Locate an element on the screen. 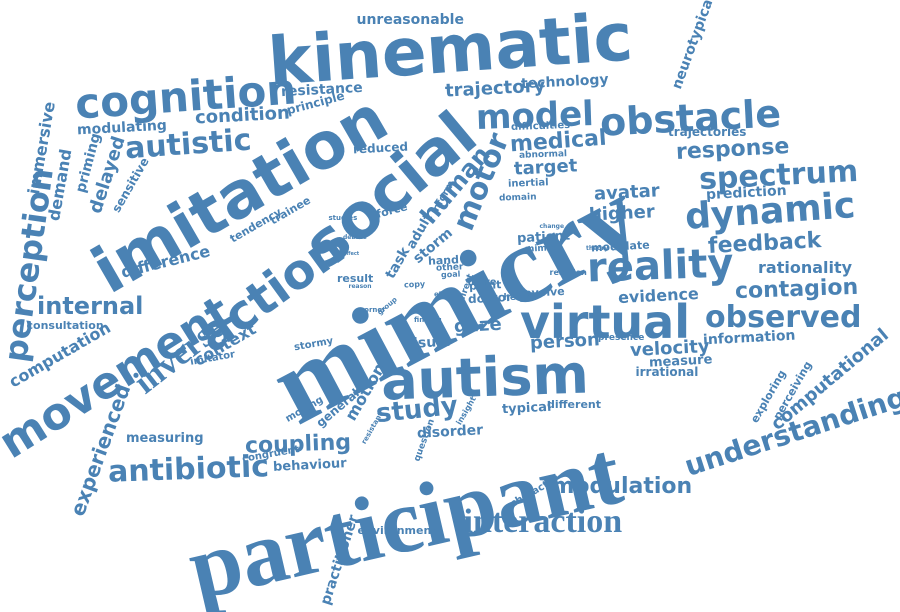  word-abnormal: abnormal is located at coordinates (543, 154).